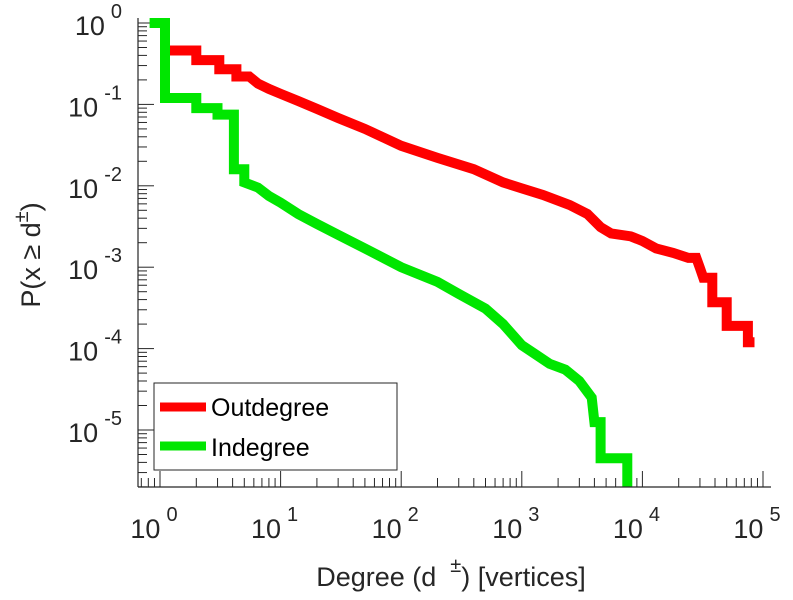  What do you see at coordinates (654, 515) in the screenshot?
I see `x-tick-exponent: 4` at bounding box center [654, 515].